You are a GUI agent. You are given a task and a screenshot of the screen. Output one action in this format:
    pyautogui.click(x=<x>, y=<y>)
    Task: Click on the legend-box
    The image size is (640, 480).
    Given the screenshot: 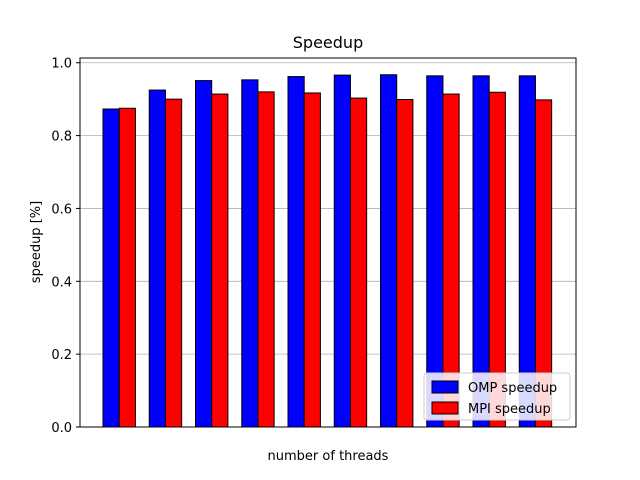 What is the action you would take?
    pyautogui.click(x=497, y=396)
    